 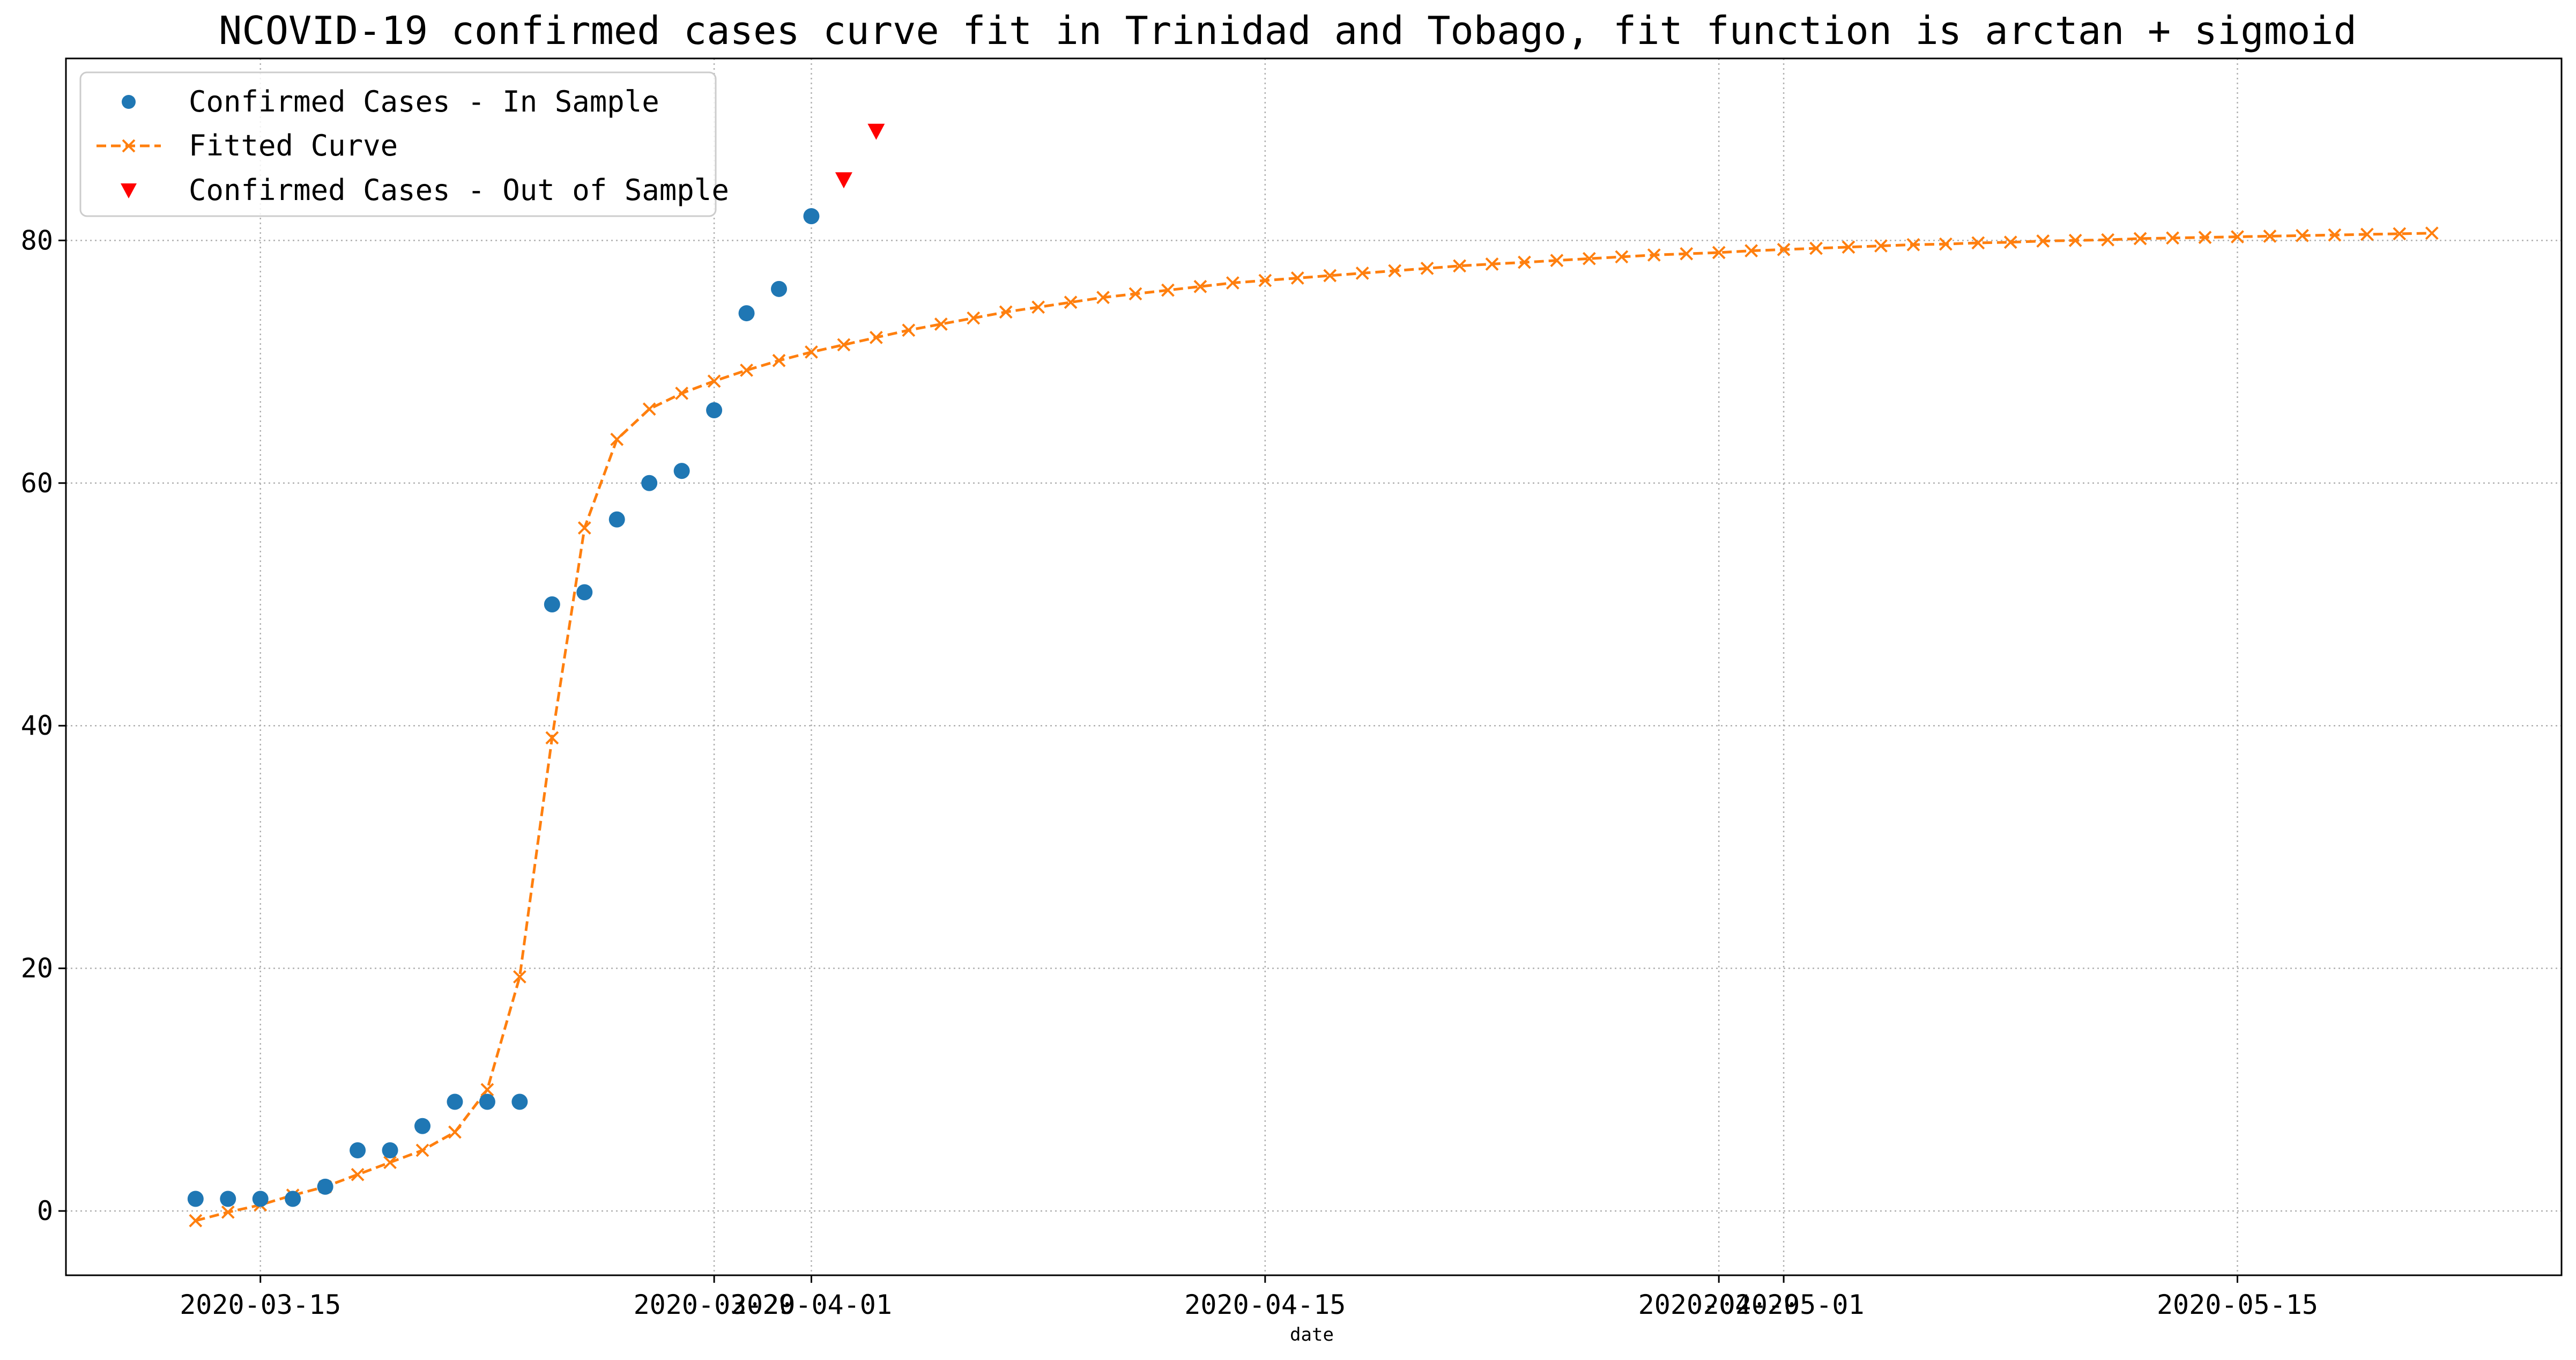 What do you see at coordinates (459, 190) in the screenshot?
I see `legend-label-out-of-sample: Confirmed Cases - Out of Sample` at bounding box center [459, 190].